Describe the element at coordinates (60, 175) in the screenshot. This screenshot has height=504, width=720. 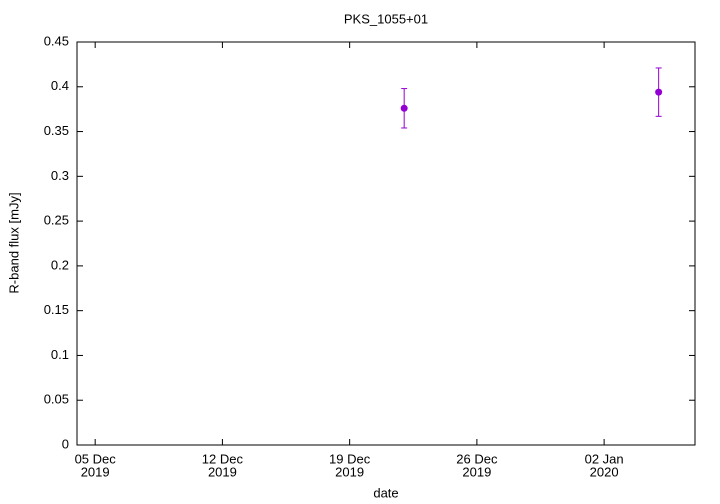
I see `y-tick-label: 0.3` at that location.